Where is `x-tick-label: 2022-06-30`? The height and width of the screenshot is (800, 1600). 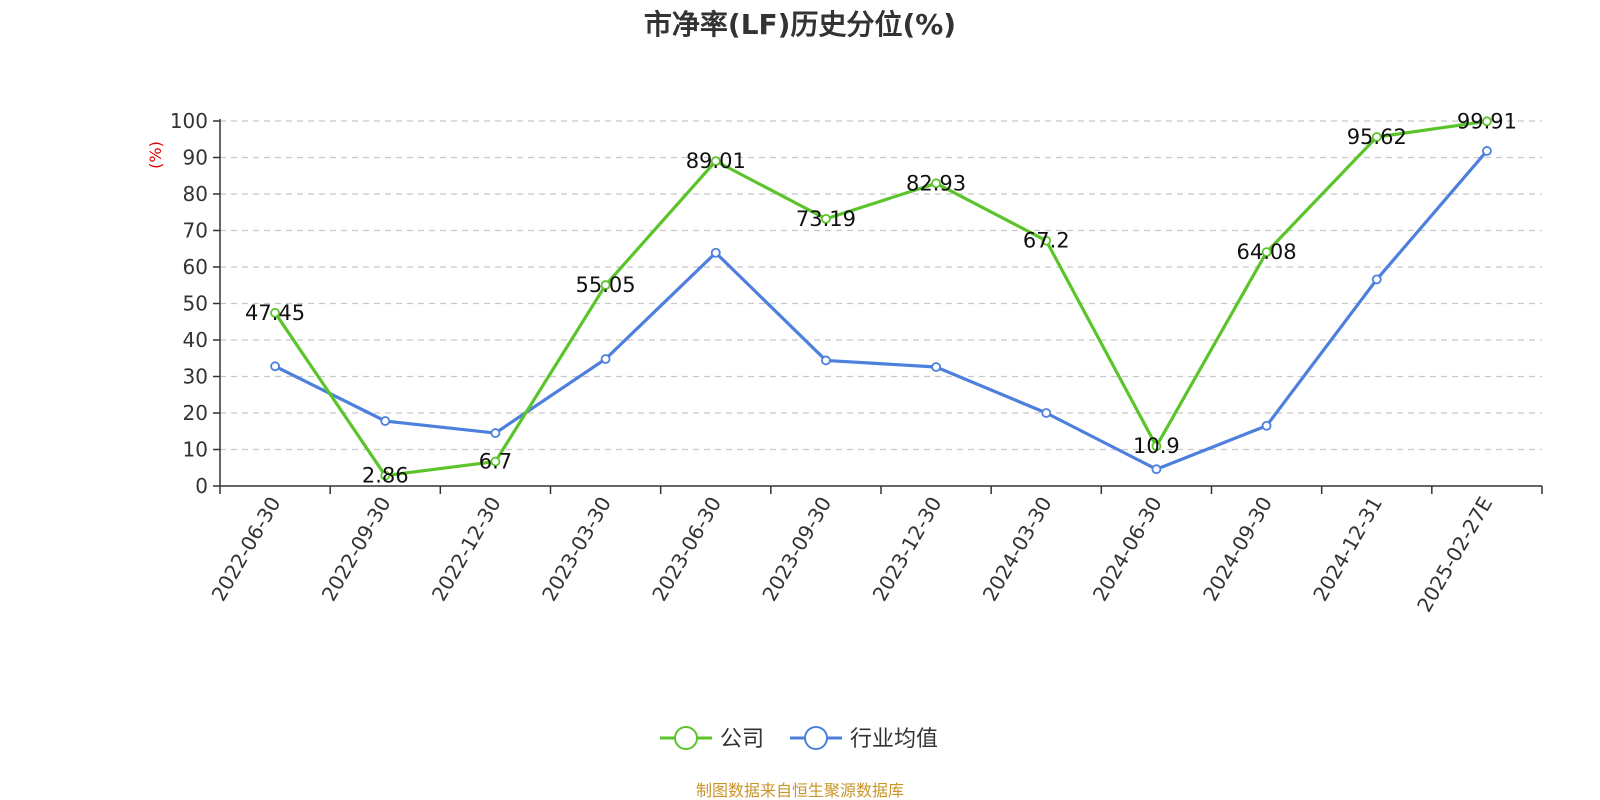 x-tick-label: 2022-06-30 is located at coordinates (246, 549).